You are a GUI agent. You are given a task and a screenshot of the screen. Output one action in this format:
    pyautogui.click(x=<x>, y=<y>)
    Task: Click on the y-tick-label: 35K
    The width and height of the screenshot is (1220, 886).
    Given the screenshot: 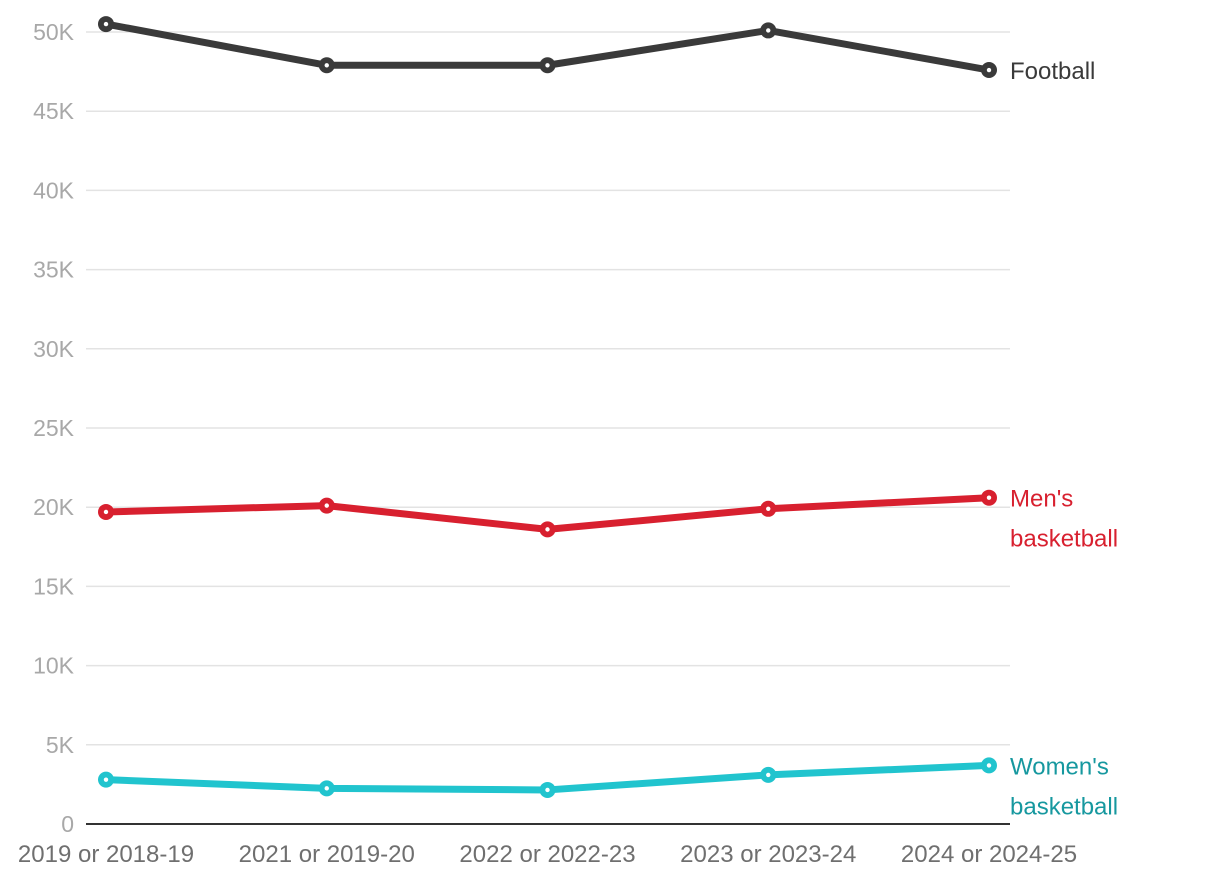 What is the action you would take?
    pyautogui.click(x=54, y=270)
    